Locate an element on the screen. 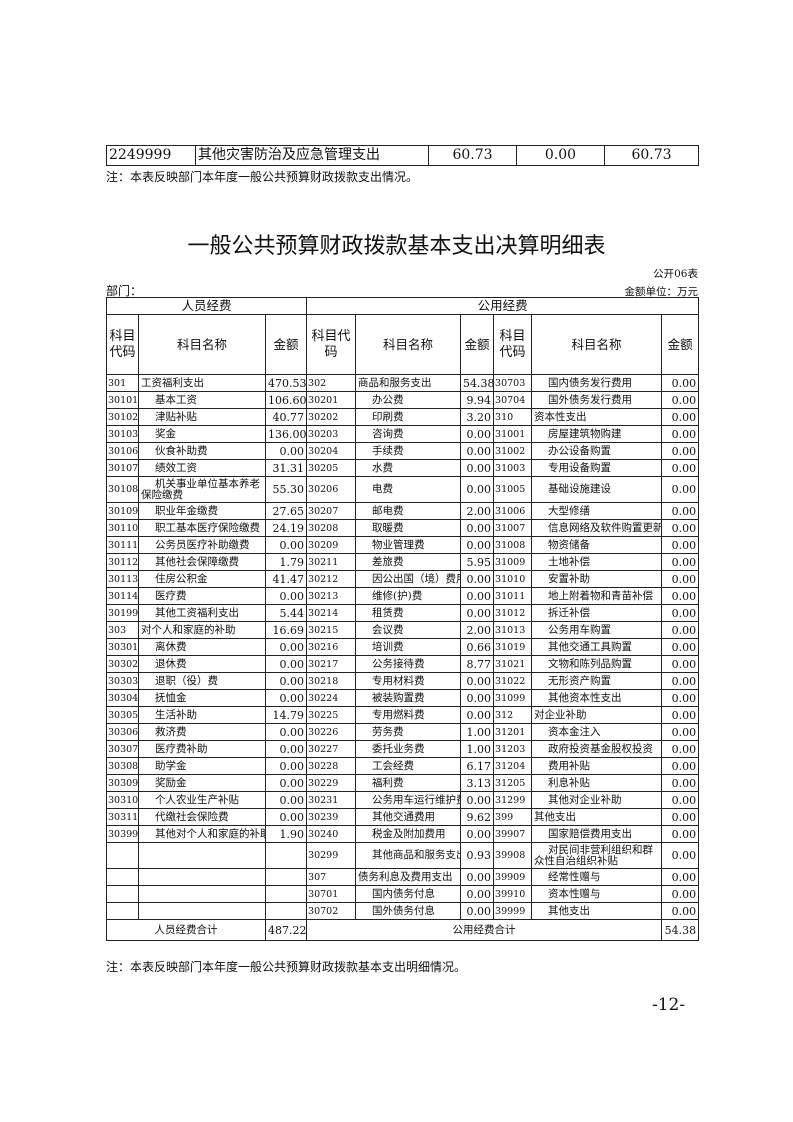 The image size is (793, 1122). code-cell: 30103 is located at coordinates (122, 434).